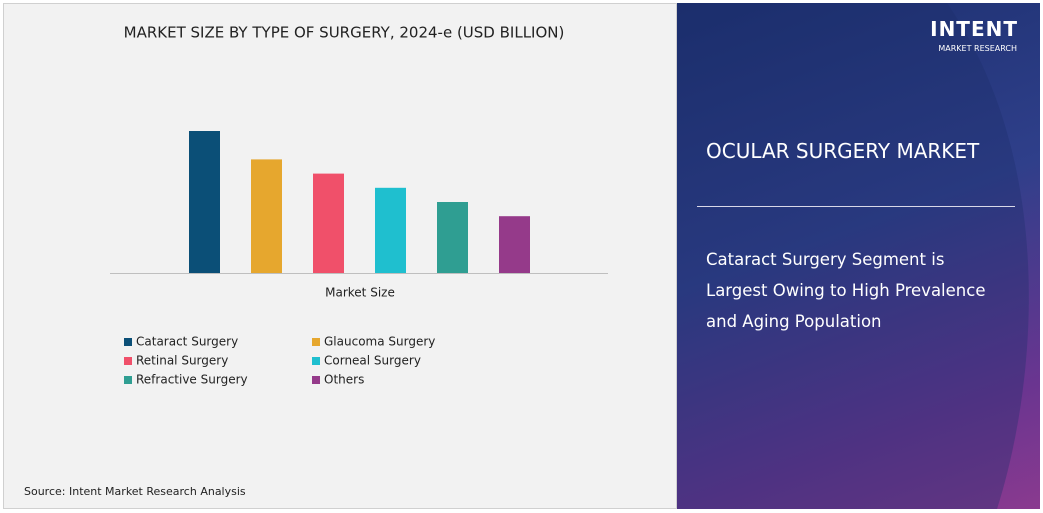 The width and height of the screenshot is (1043, 513). What do you see at coordinates (977, 48) in the screenshot?
I see `logo-subtitle: MARKET RESEARCH` at bounding box center [977, 48].